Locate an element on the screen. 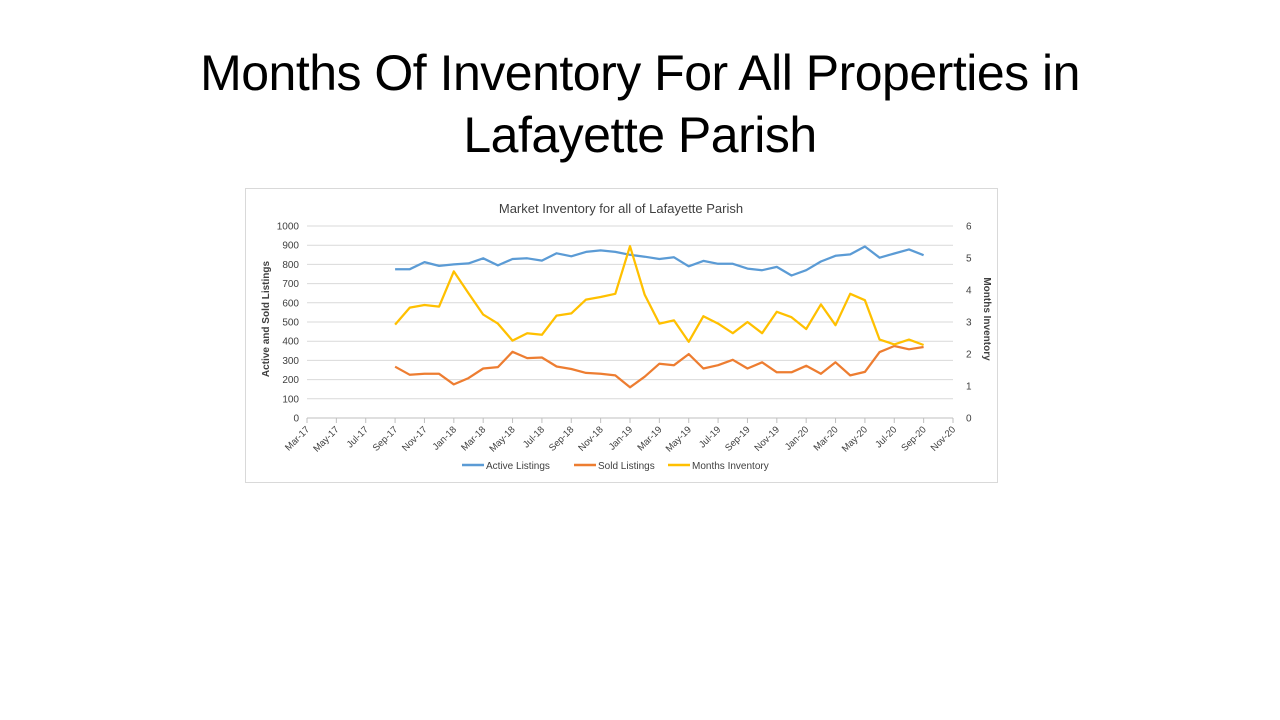 Image resolution: width=1280 pixels, height=720 pixels. series-lines is located at coordinates (659, 317).